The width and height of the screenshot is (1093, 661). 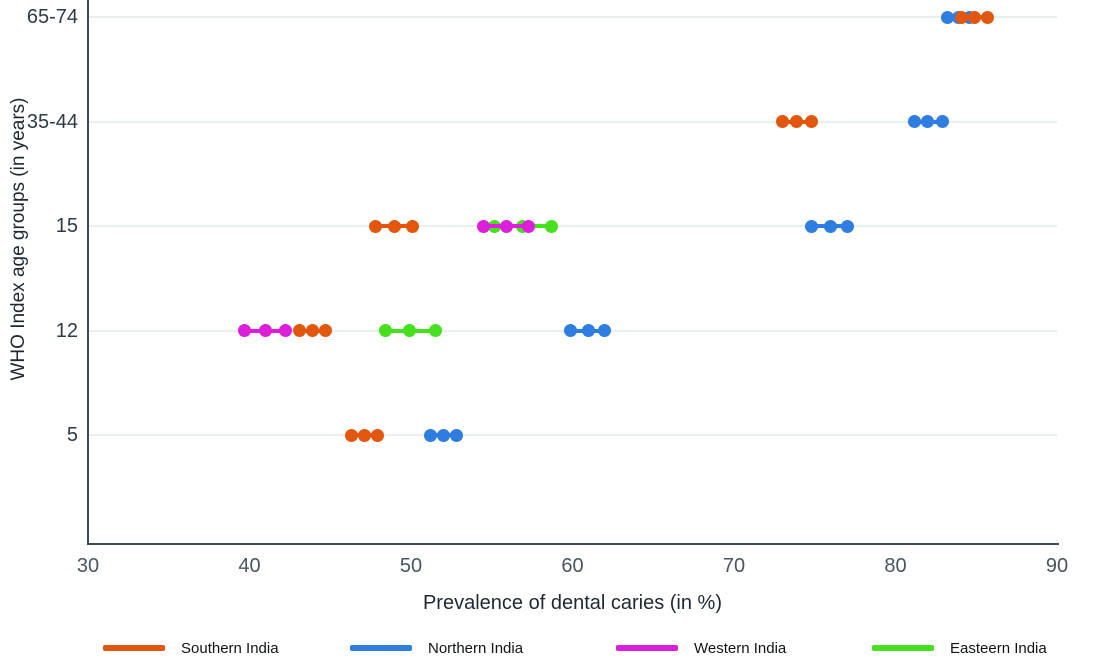 I want to click on x-tick-label: 90, so click(x=1057, y=566).